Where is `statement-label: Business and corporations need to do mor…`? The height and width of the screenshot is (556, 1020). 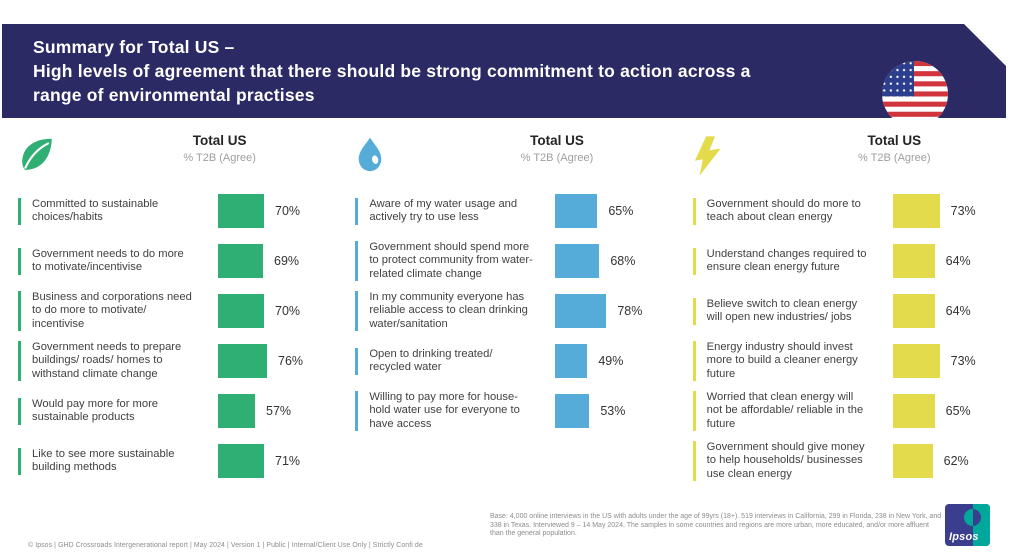
statement-label: Business and corporations need to do mor… is located at coordinates (112, 310).